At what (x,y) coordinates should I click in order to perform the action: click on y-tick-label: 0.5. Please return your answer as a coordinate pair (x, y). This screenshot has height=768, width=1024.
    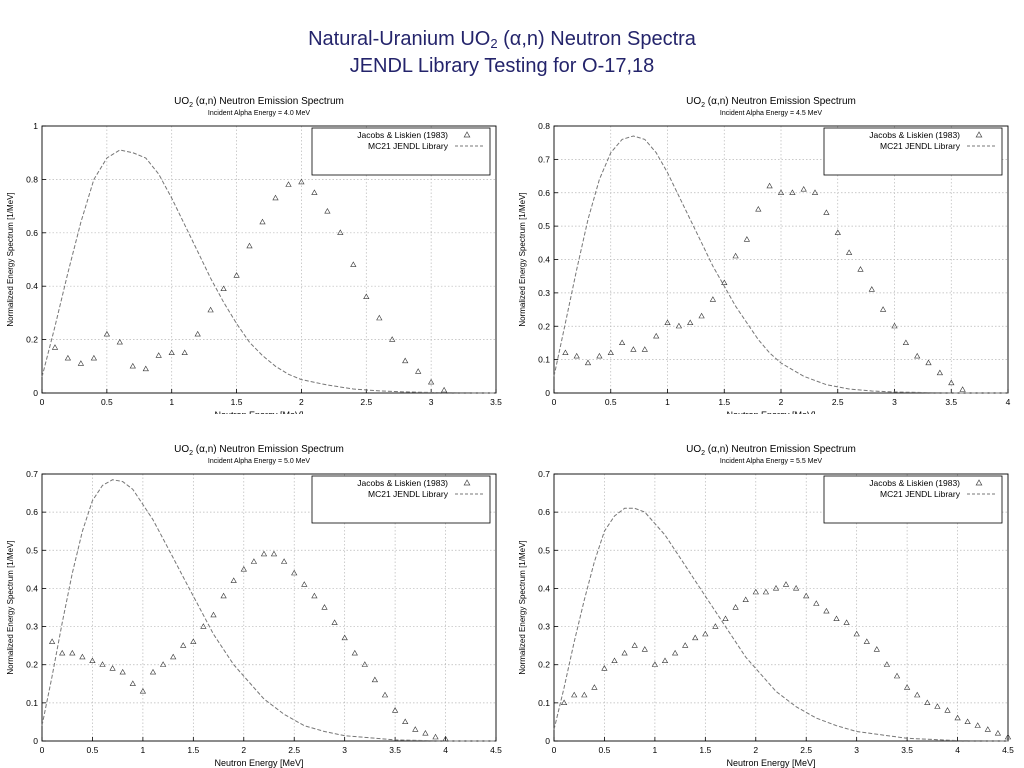
    Looking at the image, I should click on (544, 226).